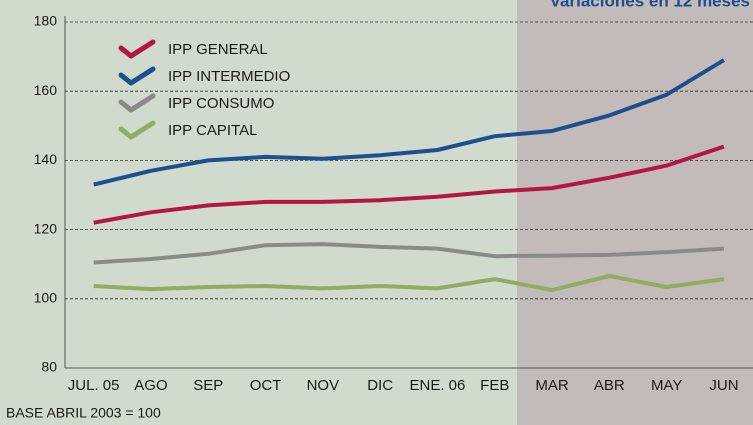  I want to click on y-tick-label: 140, so click(46, 159).